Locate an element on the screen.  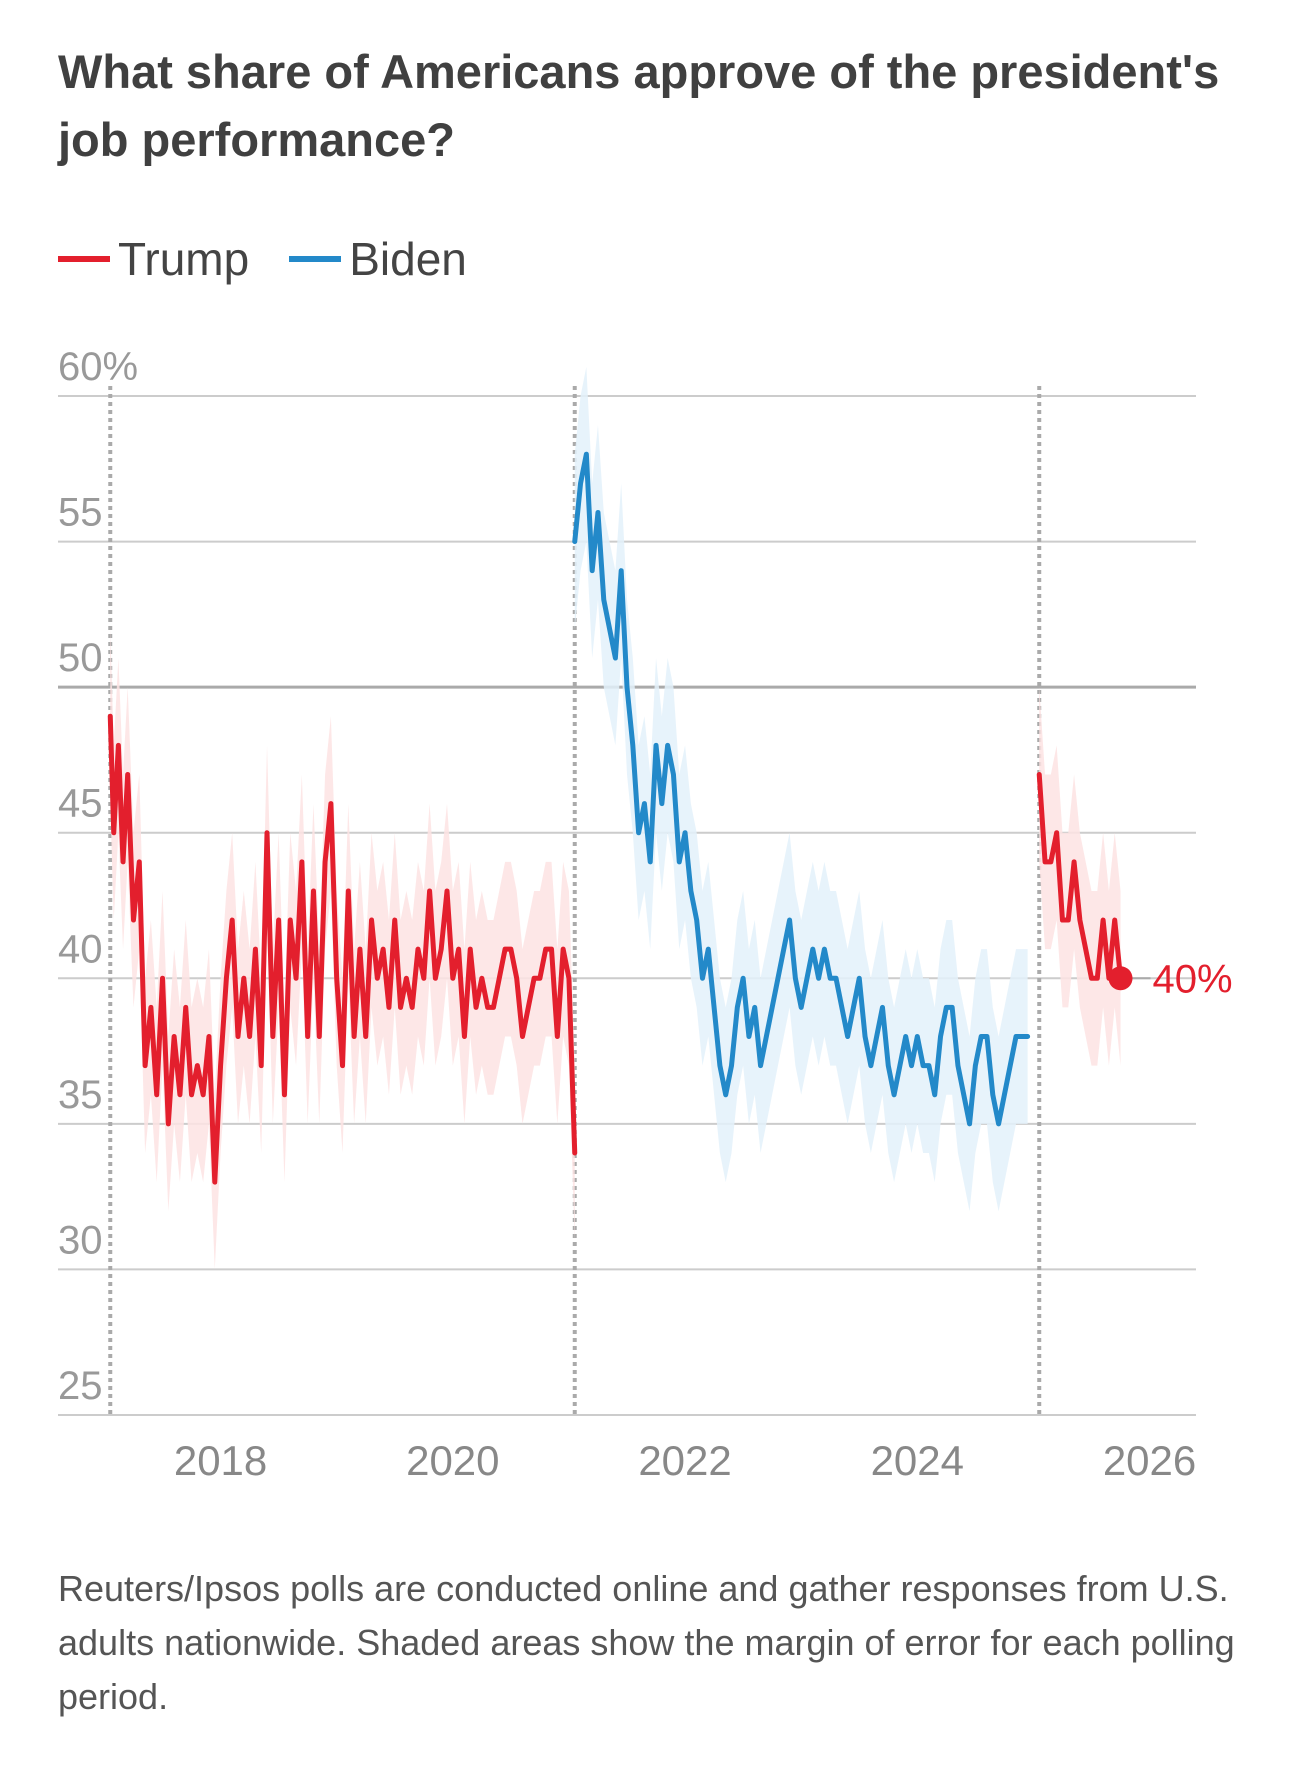
legend-label-biden: Biden is located at coordinates (408, 259).